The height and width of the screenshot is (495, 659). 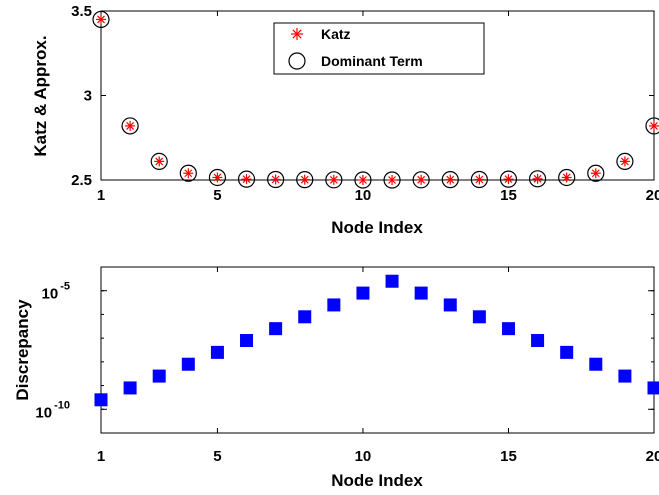 I want to click on discrepancy-ytick-label: 10 -10, so click(x=52, y=410).